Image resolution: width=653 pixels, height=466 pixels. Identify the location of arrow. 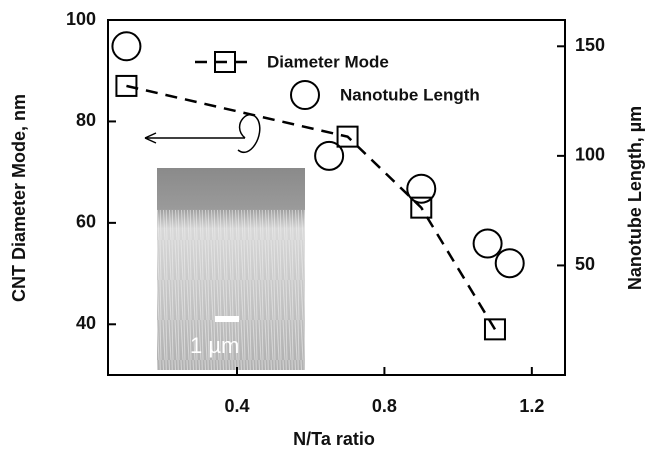
(202, 133).